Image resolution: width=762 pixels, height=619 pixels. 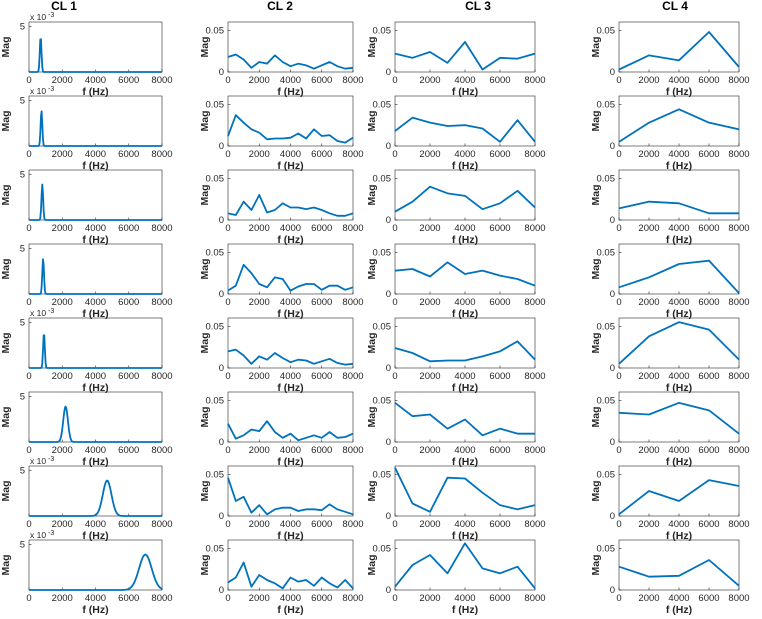 What do you see at coordinates (281, 281) in the screenshot?
I see `panel-r4c2: 0 2000 4000 6000 8000 f (Hz) Mag 0 0.05` at bounding box center [281, 281].